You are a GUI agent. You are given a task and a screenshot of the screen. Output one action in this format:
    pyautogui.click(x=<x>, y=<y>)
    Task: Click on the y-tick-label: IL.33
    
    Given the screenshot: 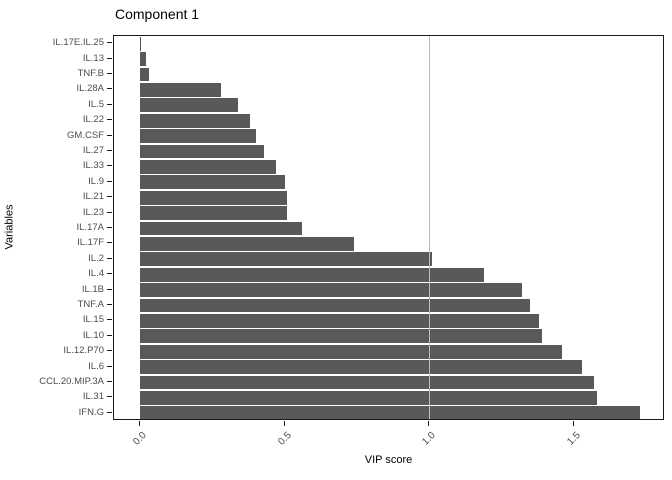 What is the action you would take?
    pyautogui.click(x=93, y=166)
    